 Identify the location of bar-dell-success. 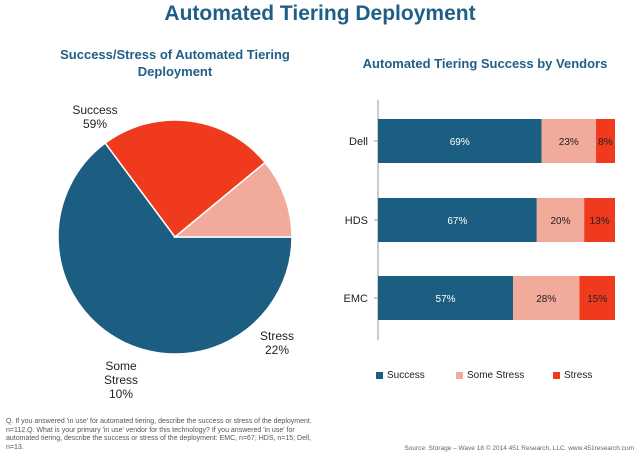
(460, 141).